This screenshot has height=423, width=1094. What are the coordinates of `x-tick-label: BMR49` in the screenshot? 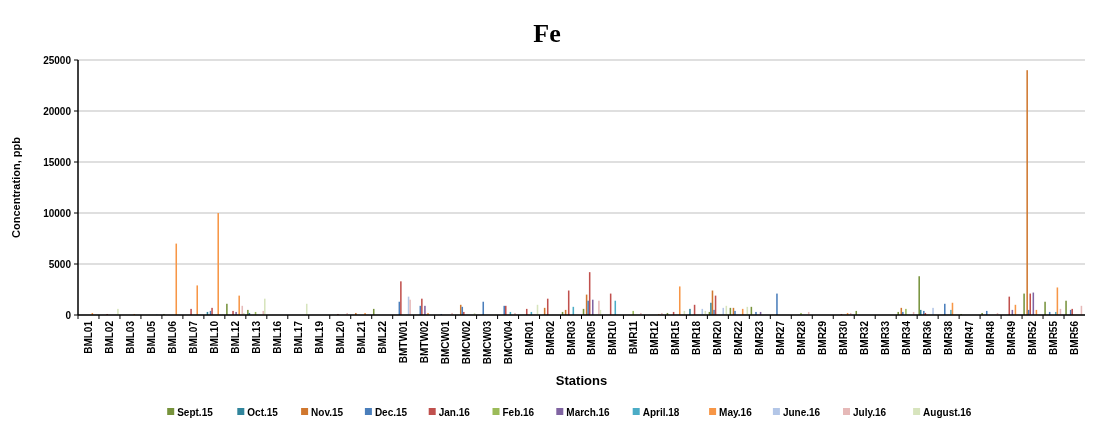 It's located at (1012, 337).